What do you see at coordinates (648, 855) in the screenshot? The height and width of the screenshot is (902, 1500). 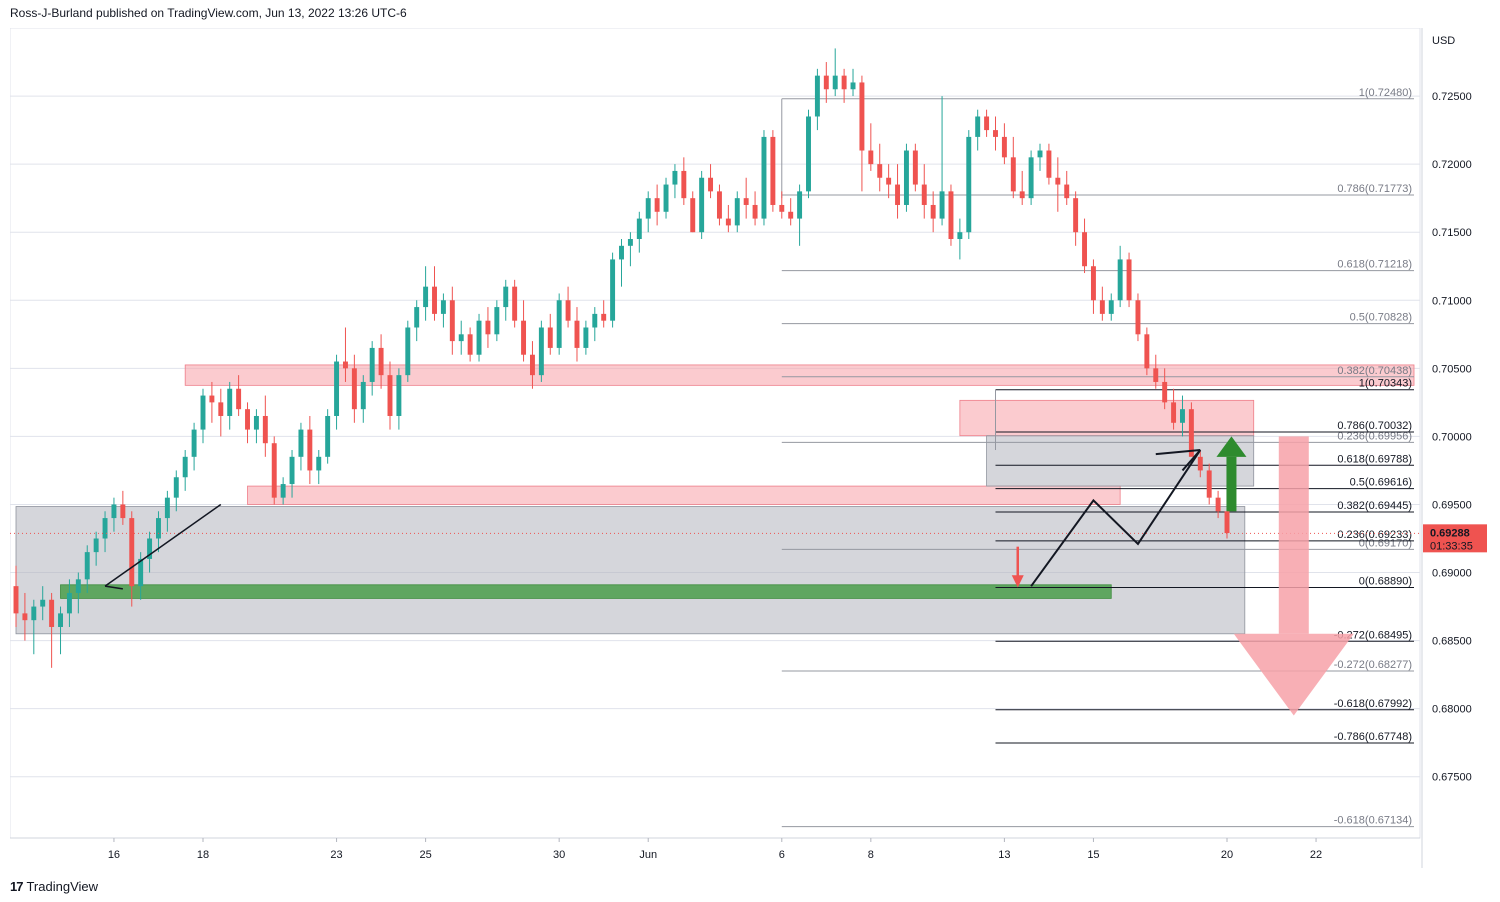 I see `x-tick-label: Jun` at bounding box center [648, 855].